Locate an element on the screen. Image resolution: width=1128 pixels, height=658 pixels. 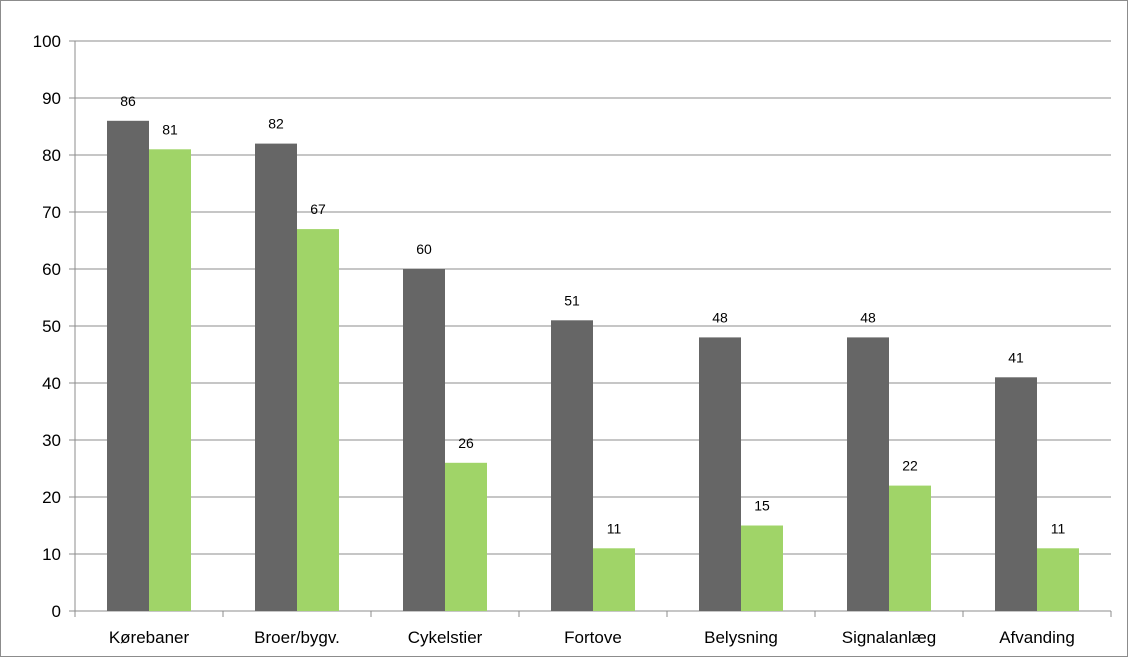
y-axis-tick-label: 0 is located at coordinates (56, 611).